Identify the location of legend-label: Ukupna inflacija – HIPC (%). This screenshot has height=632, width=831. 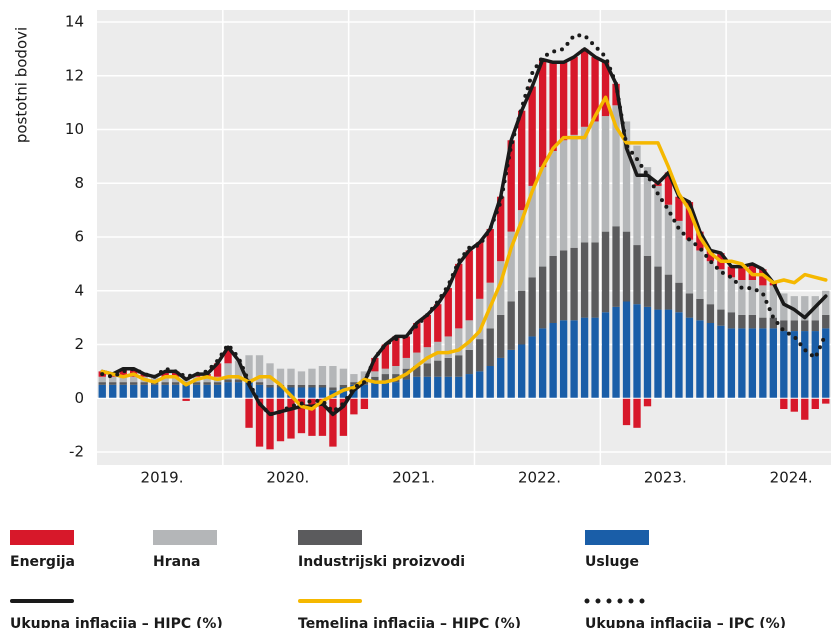
(116, 622).